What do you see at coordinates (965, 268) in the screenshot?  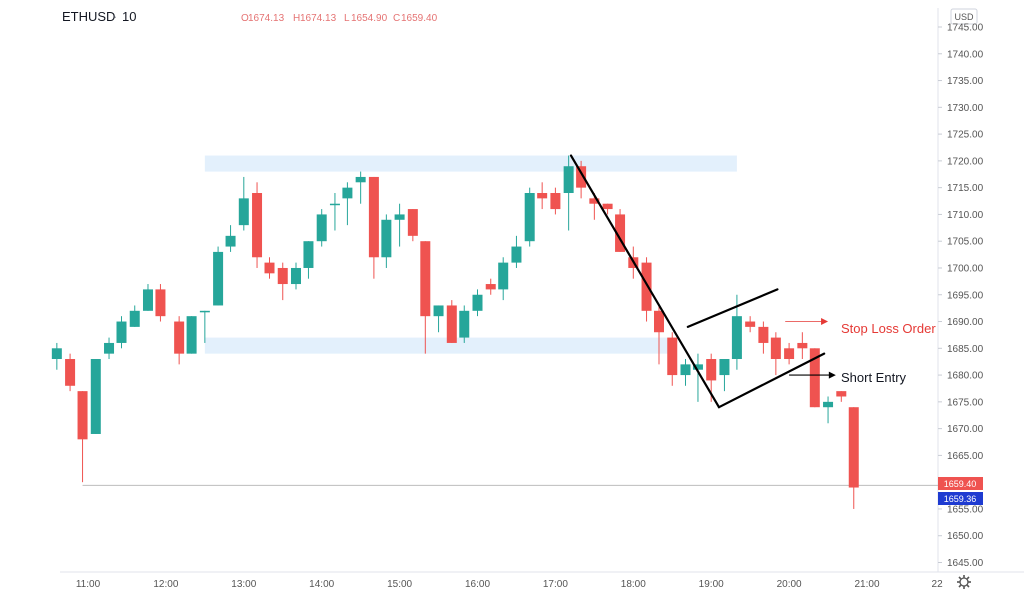 I see `y-tick-label: 1700.00` at bounding box center [965, 268].